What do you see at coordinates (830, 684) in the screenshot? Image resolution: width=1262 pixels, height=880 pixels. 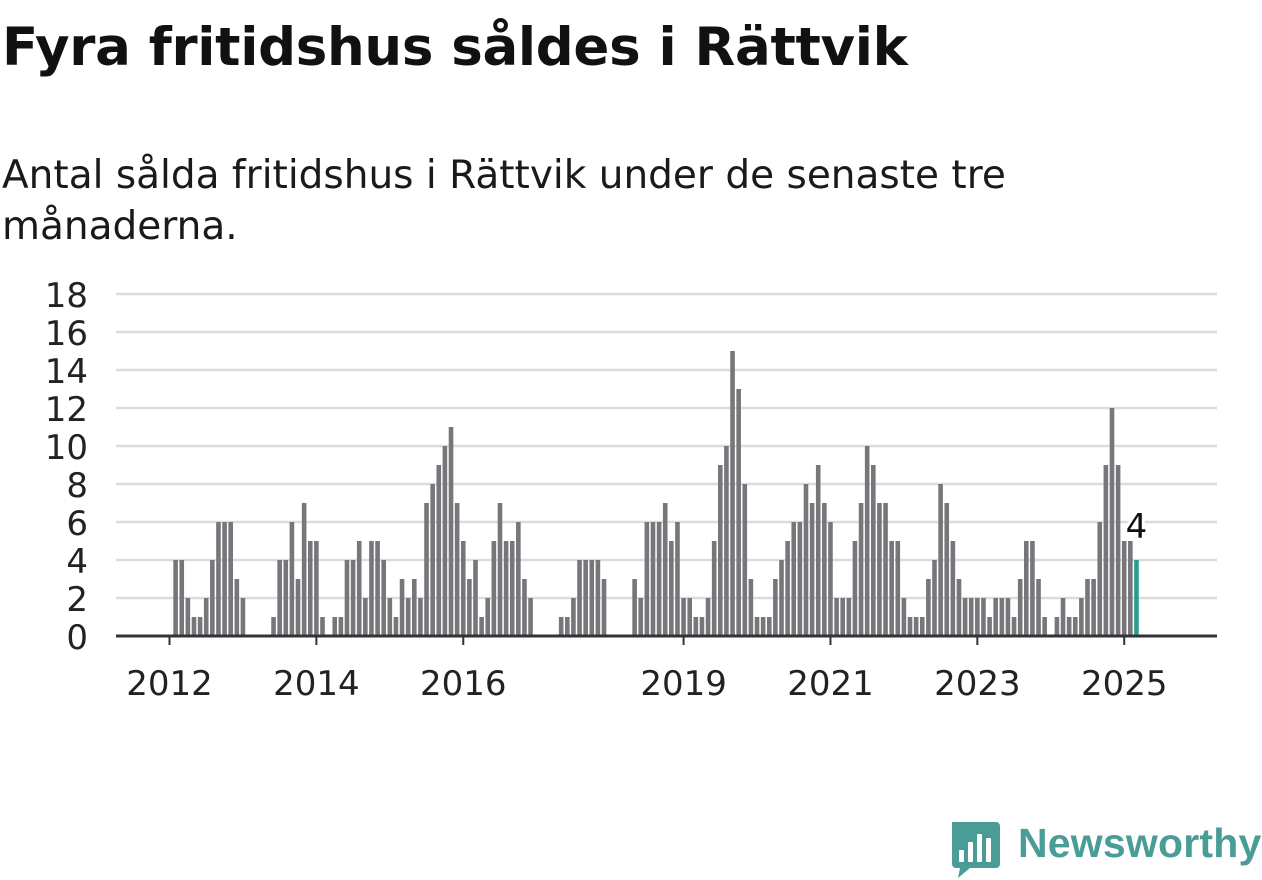 I see `x-tick-label: 2021` at bounding box center [830, 684].